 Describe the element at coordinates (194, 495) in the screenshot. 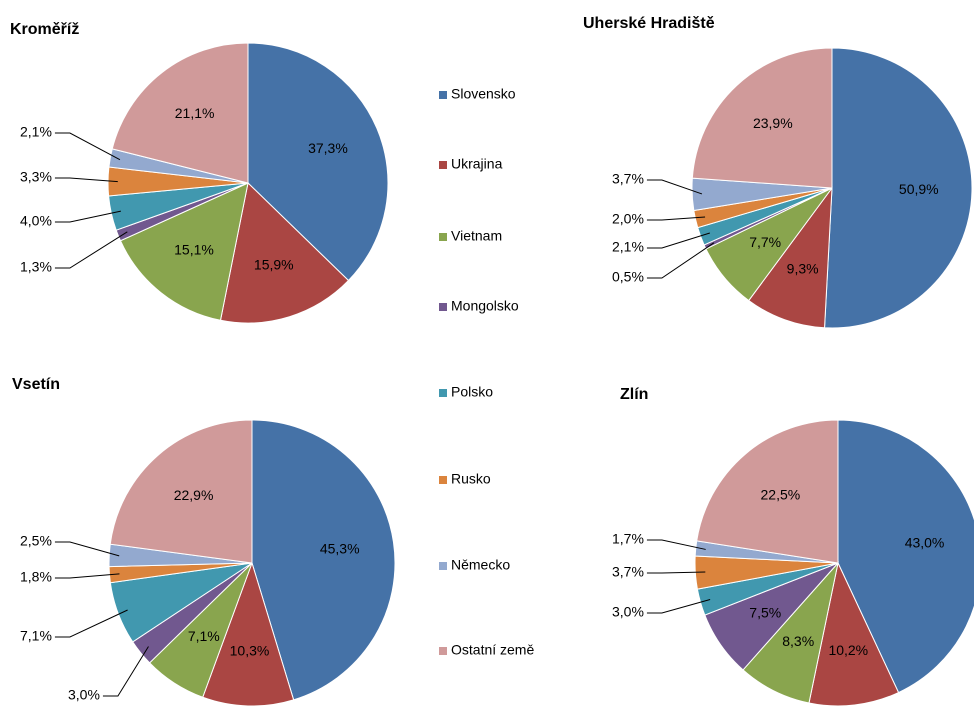

I see `data-label: 22,9%` at that location.